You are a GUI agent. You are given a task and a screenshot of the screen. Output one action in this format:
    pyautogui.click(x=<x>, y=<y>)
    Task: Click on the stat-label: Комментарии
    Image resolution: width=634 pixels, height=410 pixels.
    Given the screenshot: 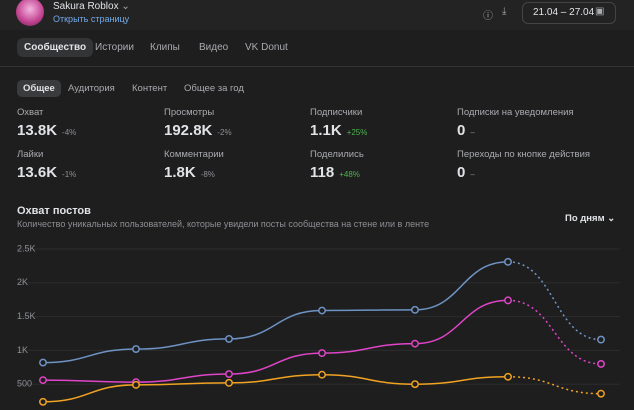 What is the action you would take?
    pyautogui.click(x=194, y=154)
    